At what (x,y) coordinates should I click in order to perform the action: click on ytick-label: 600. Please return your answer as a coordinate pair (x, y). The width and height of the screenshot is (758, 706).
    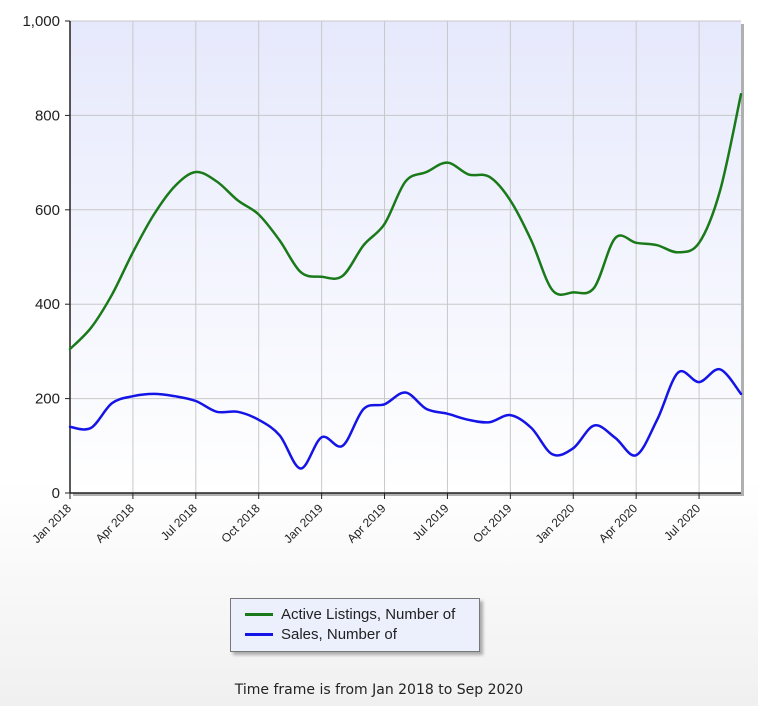
    Looking at the image, I should click on (47, 210).